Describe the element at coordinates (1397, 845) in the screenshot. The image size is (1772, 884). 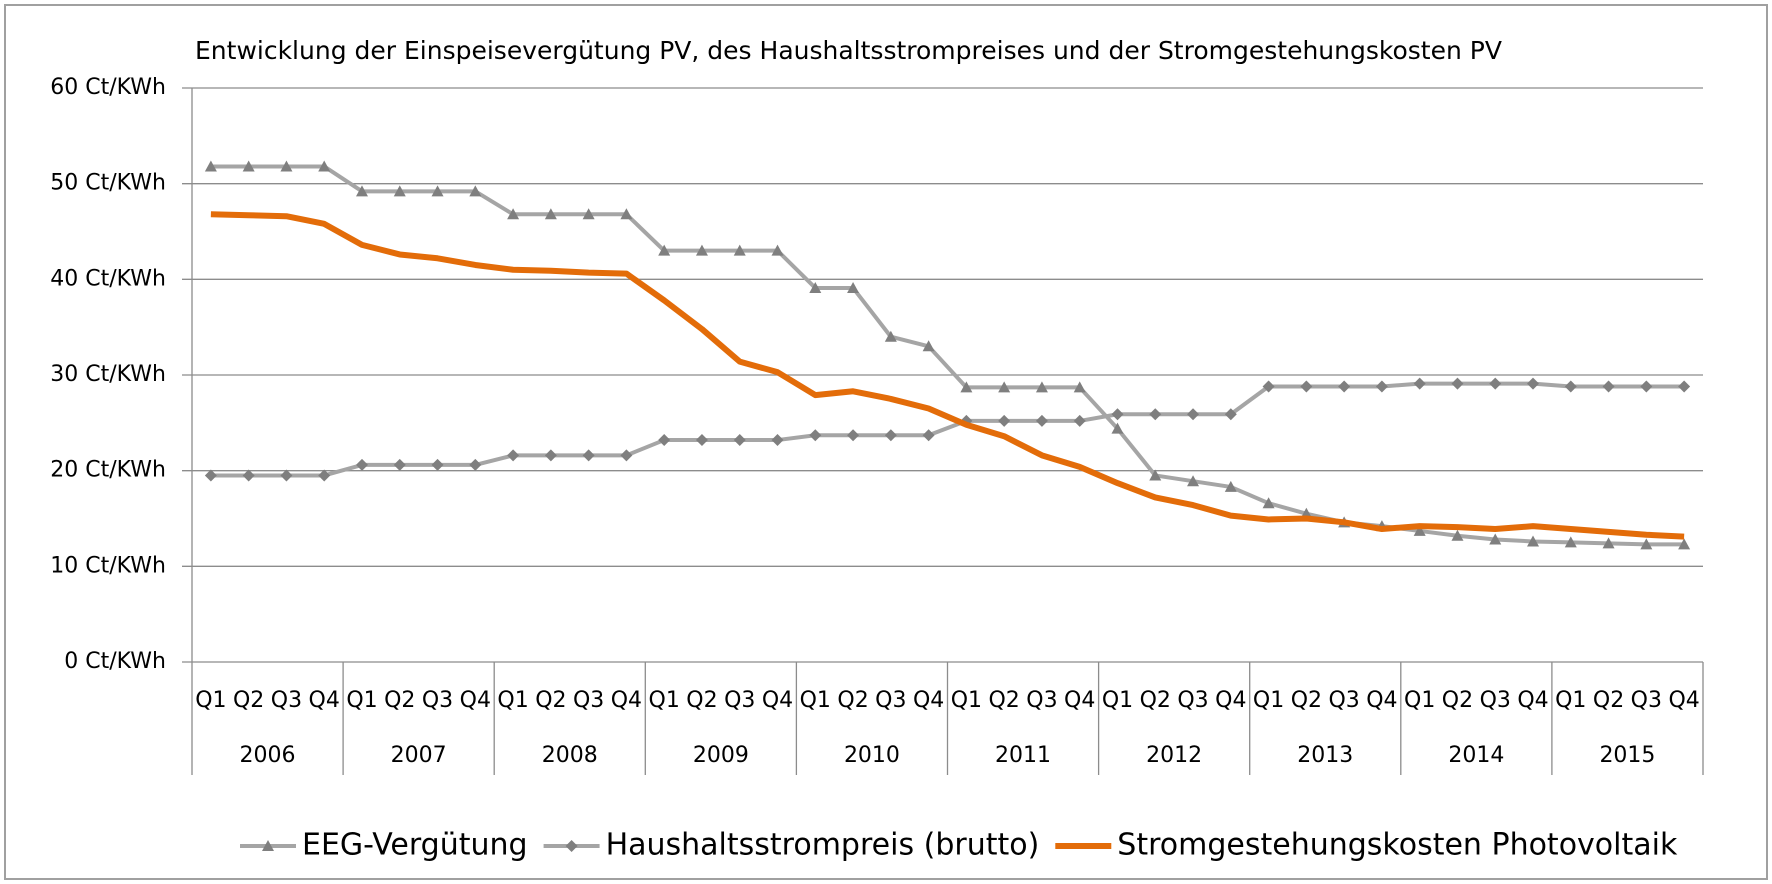
I see `legend-label: Stromgestehungskosten Photovoltaik` at that location.